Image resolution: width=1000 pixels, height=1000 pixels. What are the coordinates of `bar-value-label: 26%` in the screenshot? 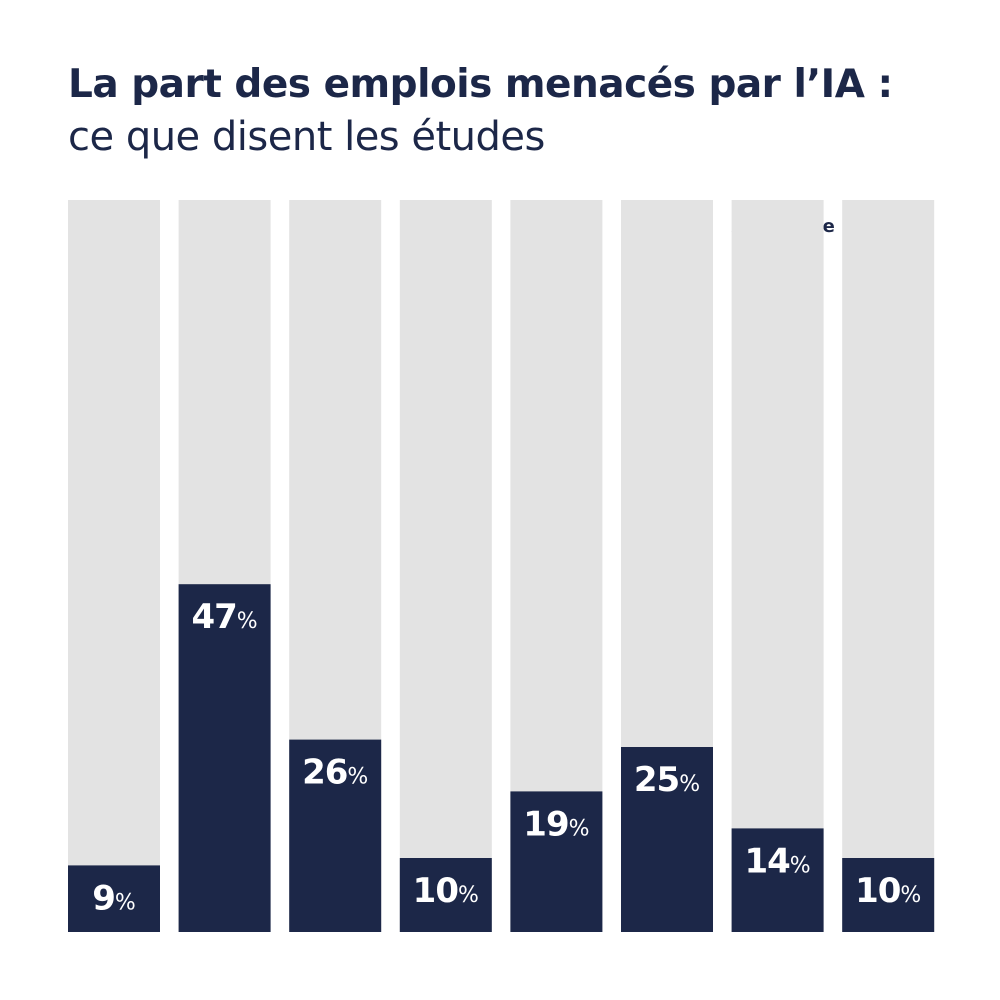 It's located at (335, 773).